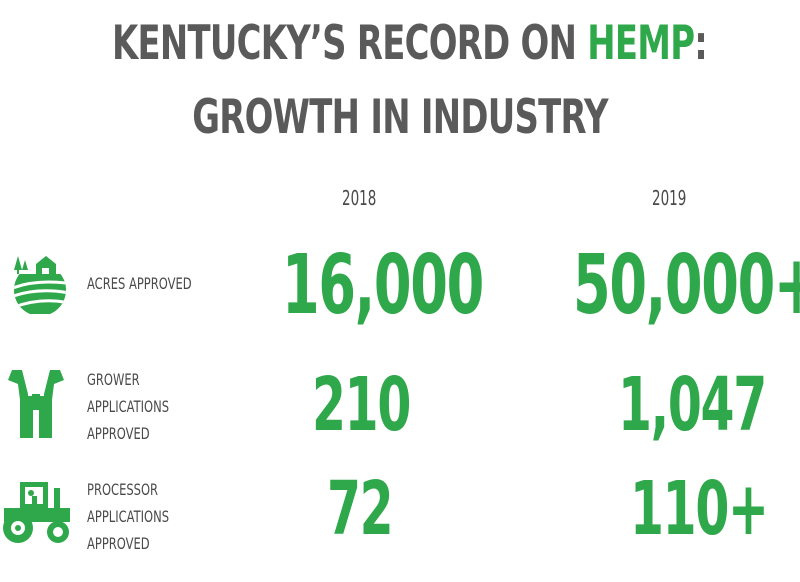 The width and height of the screenshot is (800, 582). Describe the element at coordinates (669, 198) in the screenshot. I see `year-header-2019: 2019` at that location.